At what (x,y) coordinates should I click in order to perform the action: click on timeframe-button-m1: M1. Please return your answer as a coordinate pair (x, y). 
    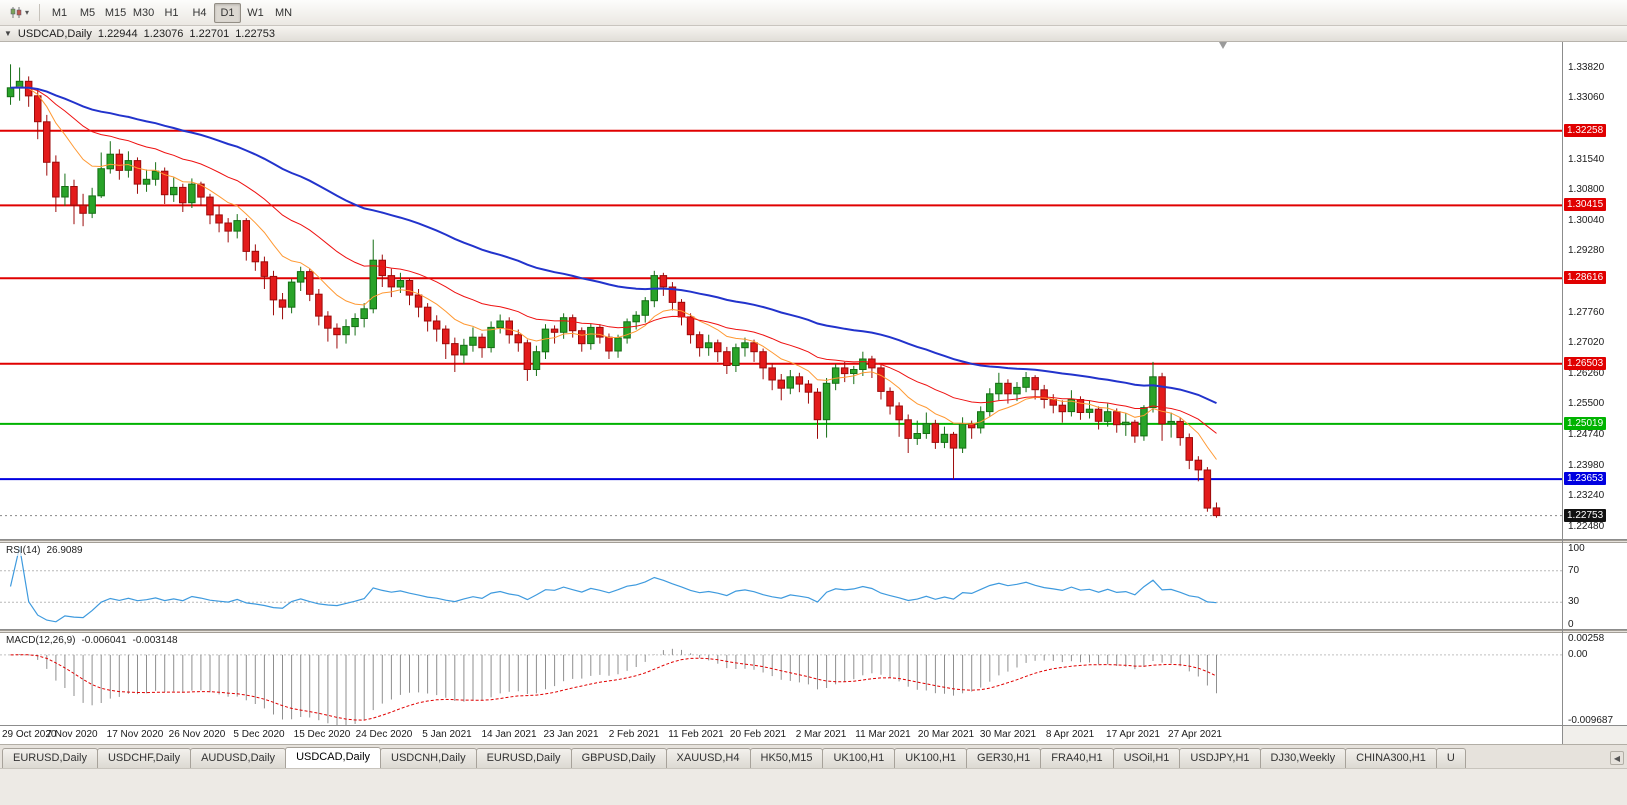
    Looking at the image, I should click on (59, 13).